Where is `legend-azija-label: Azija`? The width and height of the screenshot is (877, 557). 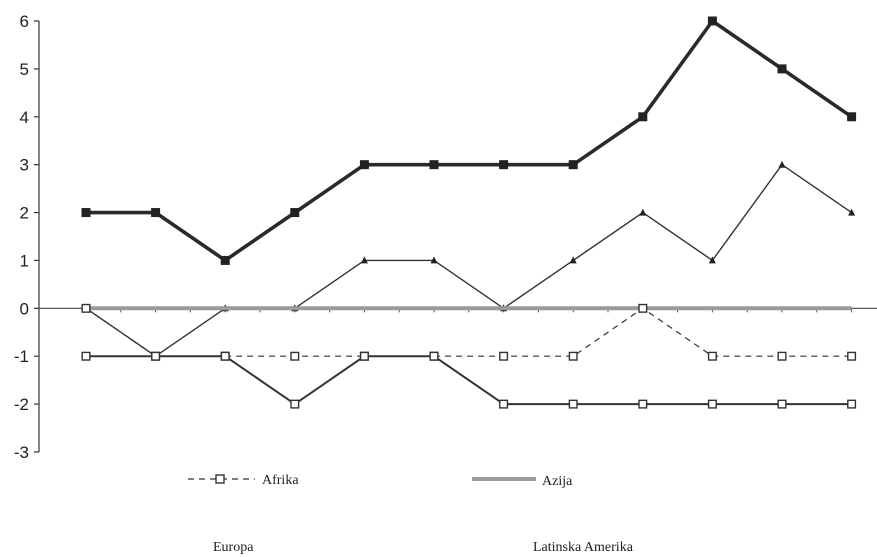
legend-azija-label: Azija is located at coordinates (557, 481).